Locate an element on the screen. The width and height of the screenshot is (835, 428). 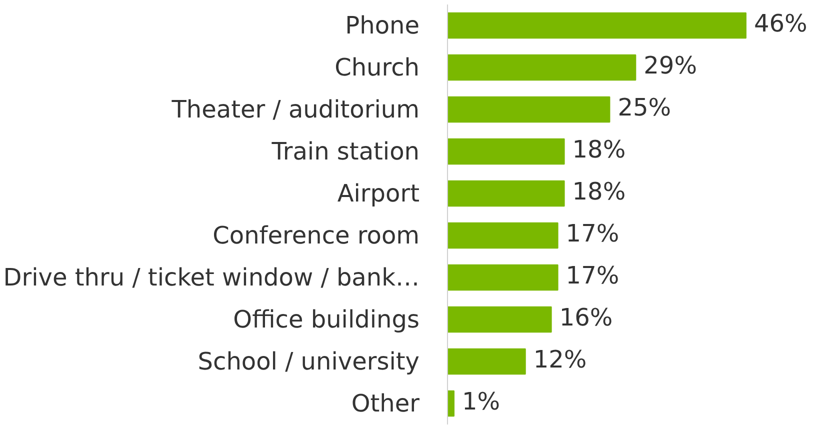
y-tick-label: Airport is located at coordinates (378, 194).